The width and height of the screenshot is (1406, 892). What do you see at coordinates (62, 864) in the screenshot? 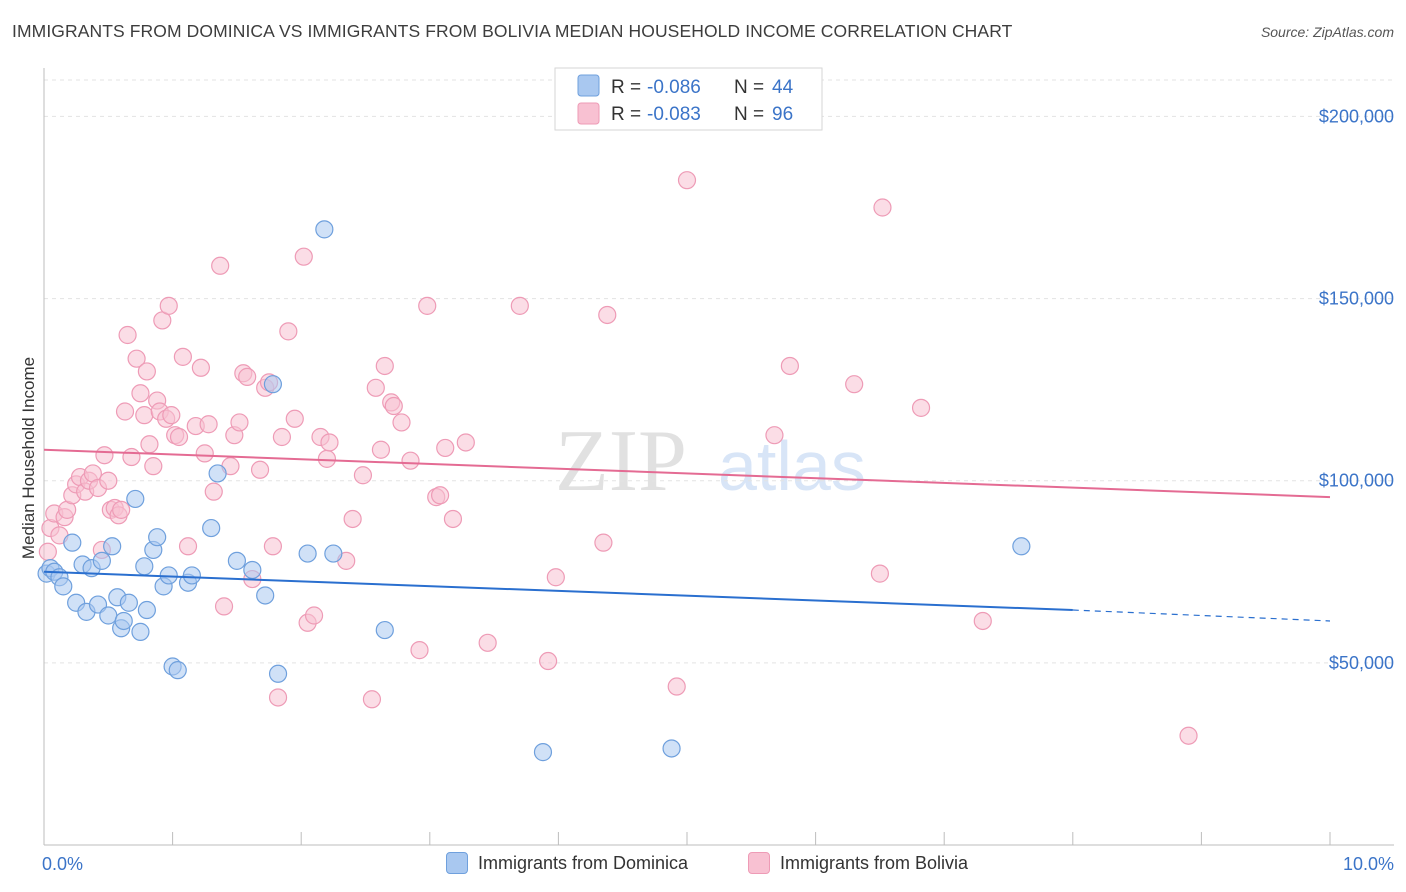
I see `x-tick-label-min: 0.0%` at bounding box center [62, 864].